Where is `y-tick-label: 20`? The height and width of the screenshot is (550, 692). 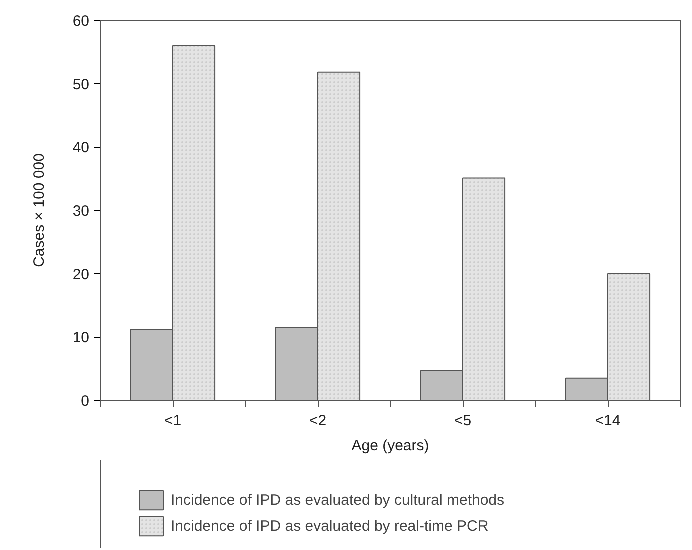 y-tick-label: 20 is located at coordinates (81, 275).